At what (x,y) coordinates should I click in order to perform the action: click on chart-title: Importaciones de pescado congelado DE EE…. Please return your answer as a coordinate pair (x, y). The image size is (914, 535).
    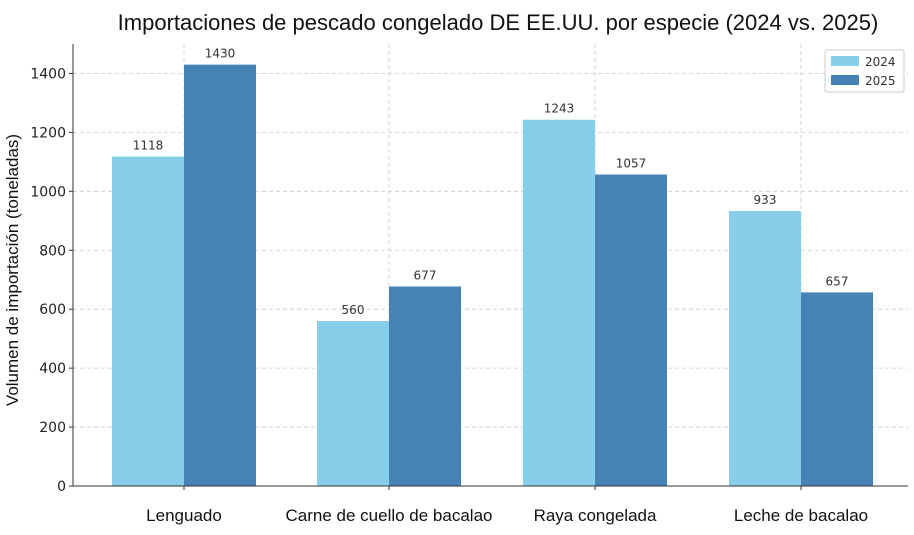
    Looking at the image, I should click on (498, 22).